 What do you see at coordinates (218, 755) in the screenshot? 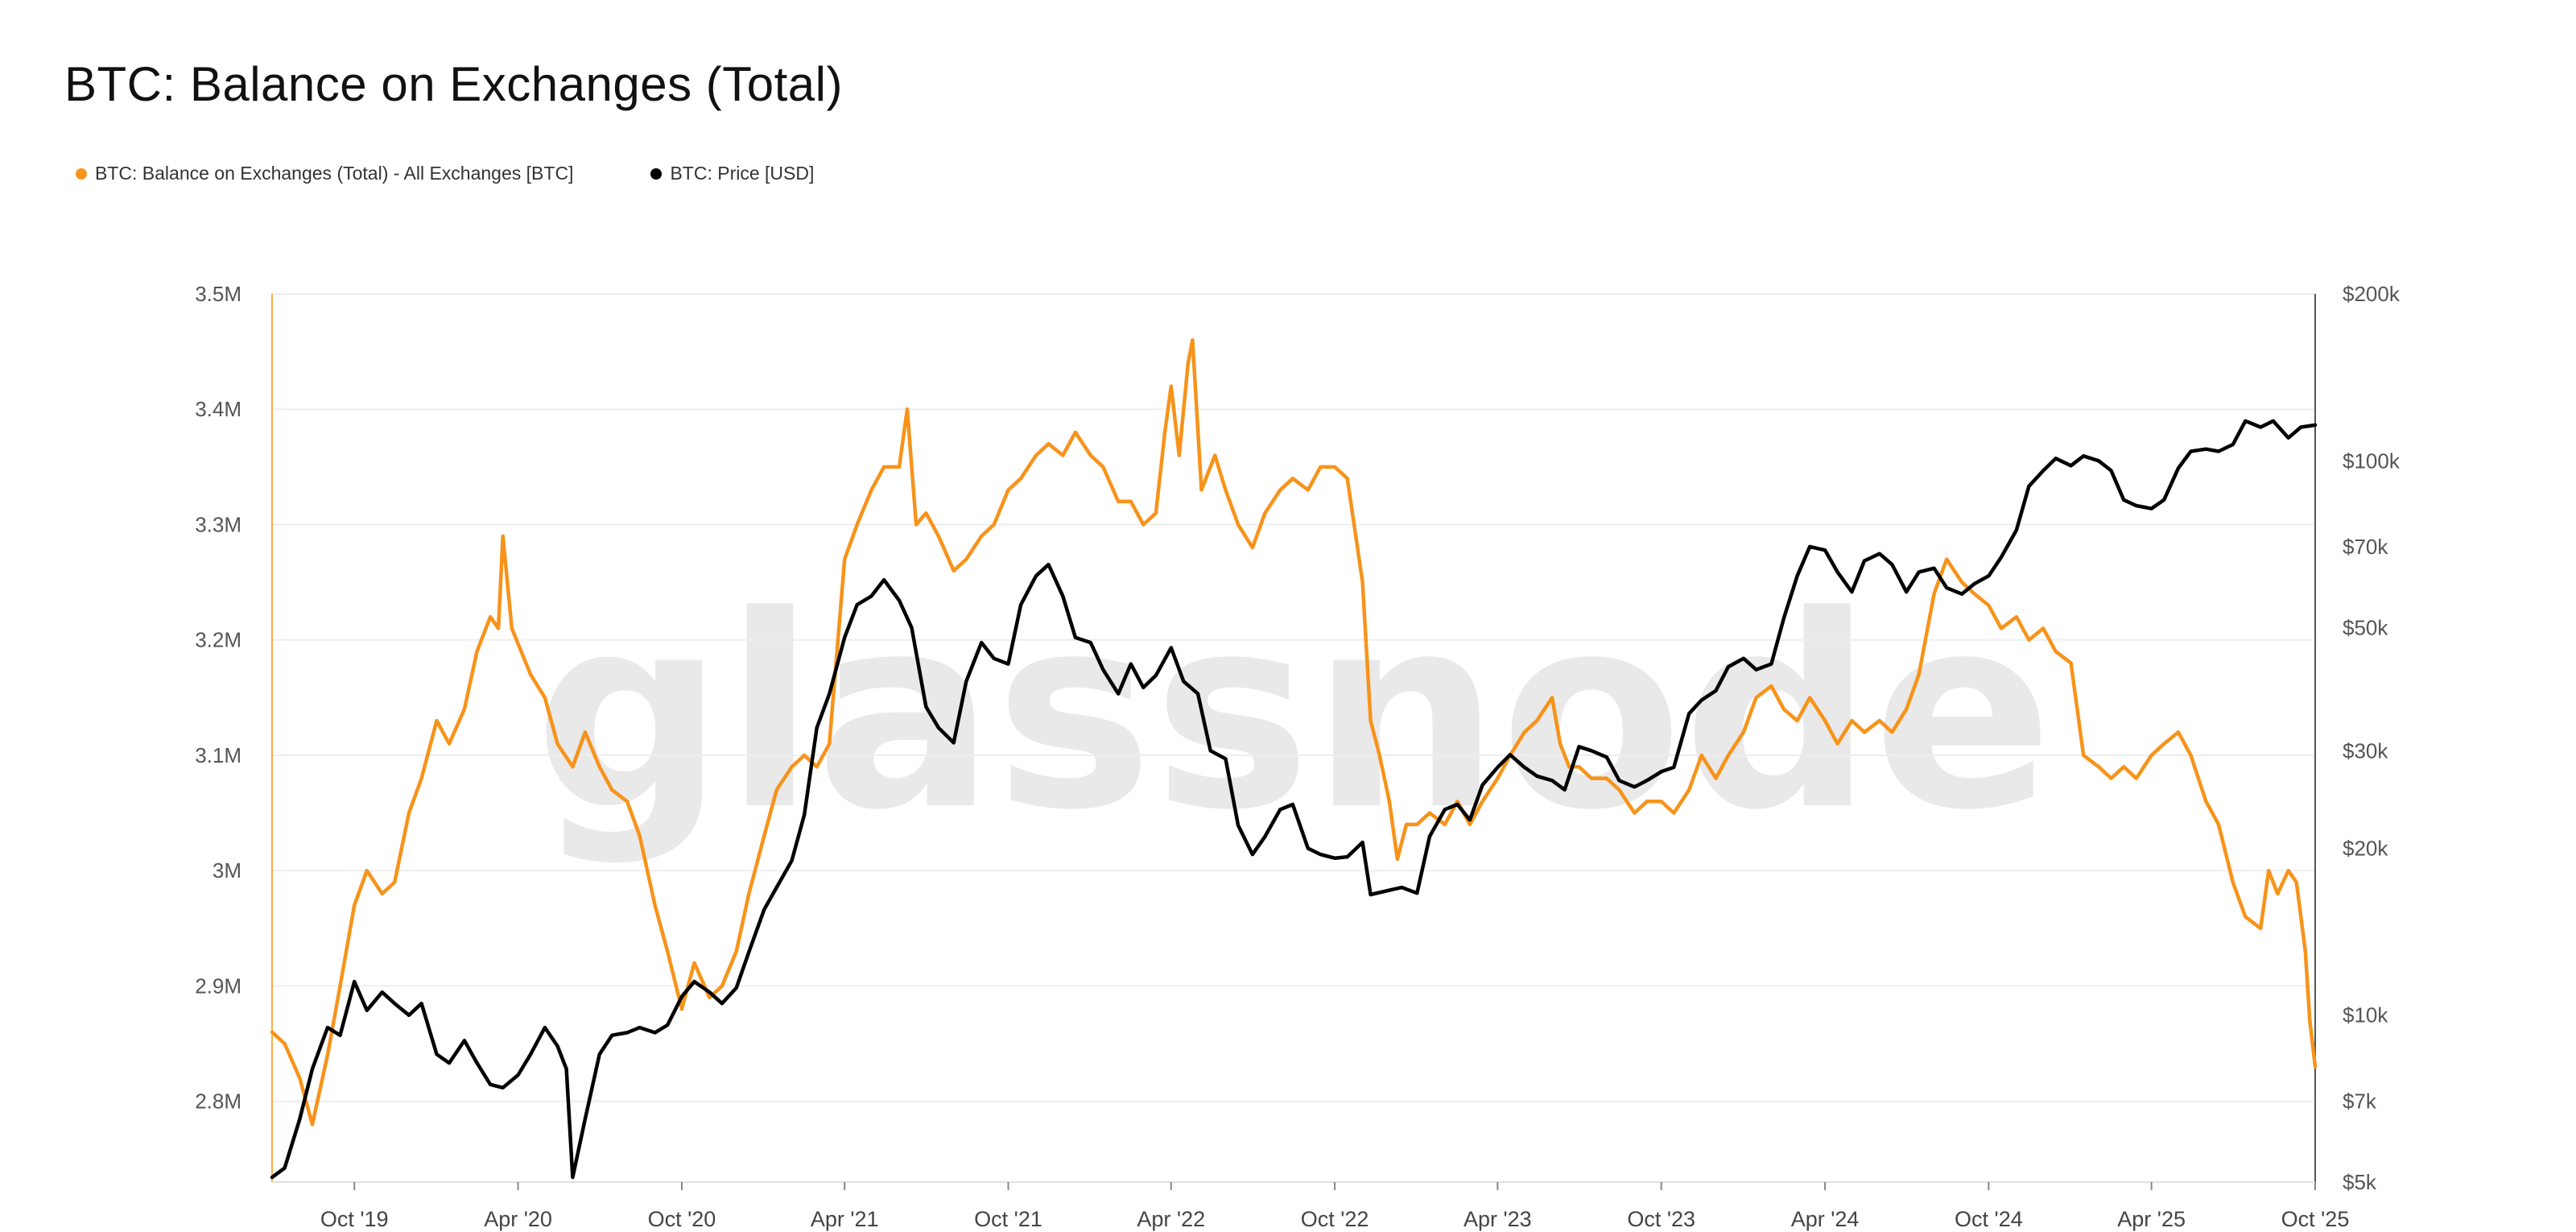
I see `y-left-tick-label: 3.1M` at bounding box center [218, 755].